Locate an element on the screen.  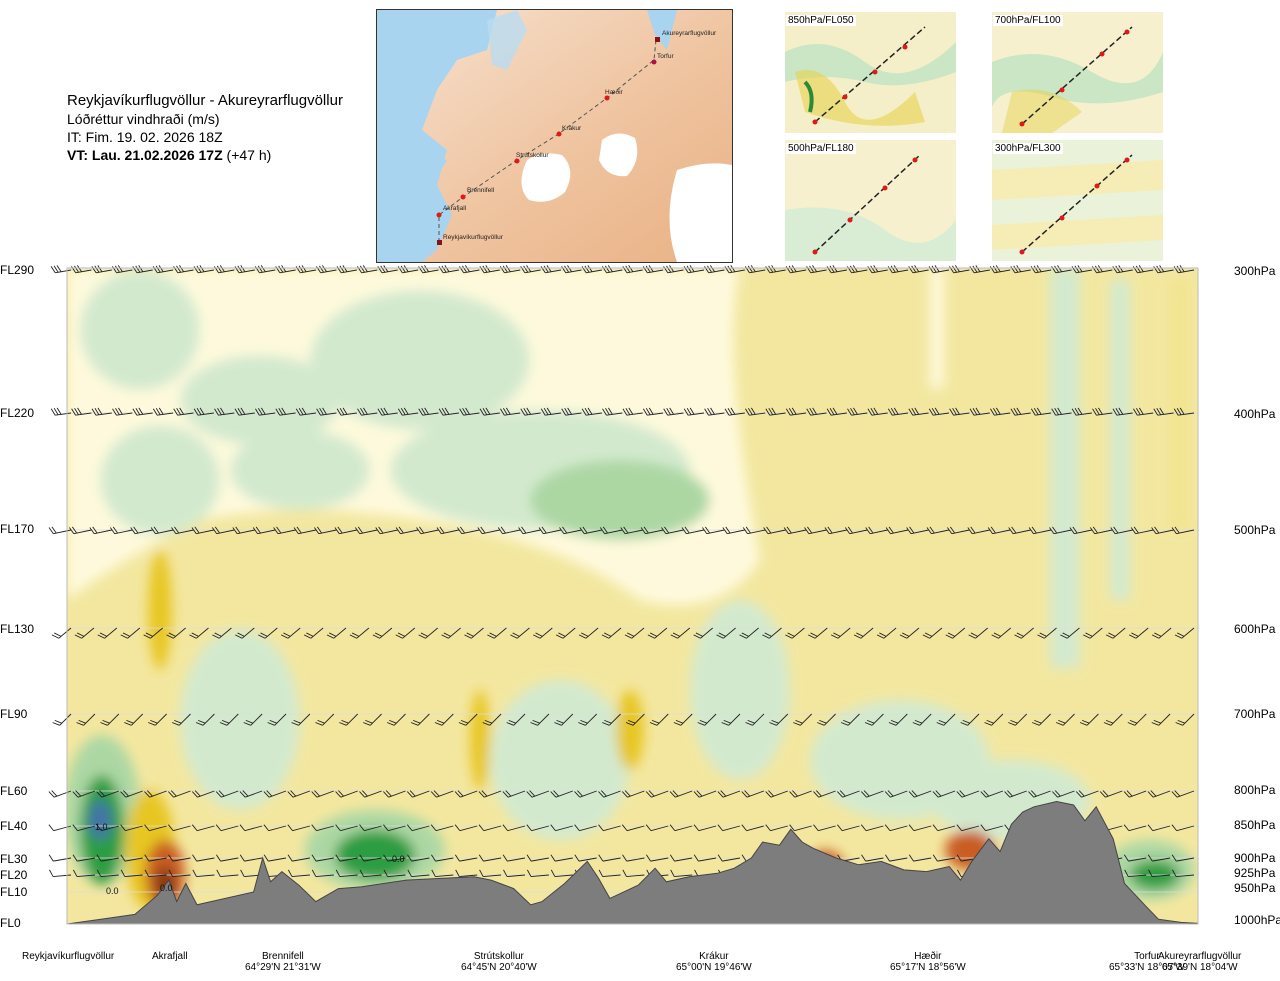
thumbnail-map is located at coordinates (1077, 200).